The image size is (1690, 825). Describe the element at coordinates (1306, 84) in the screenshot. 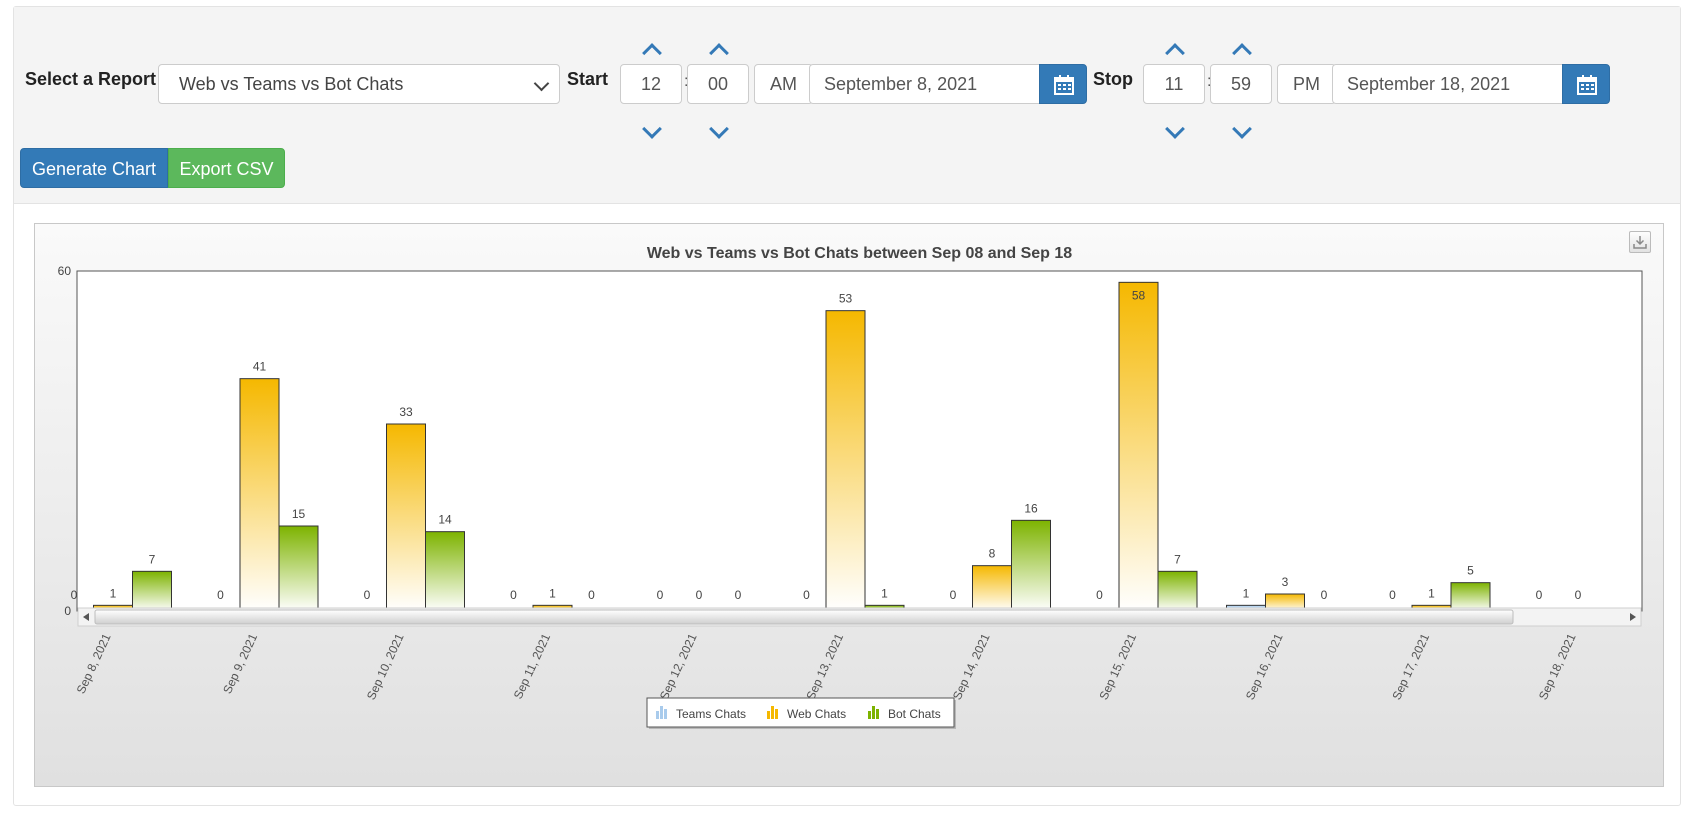

I see `stop-ampm-toggle: PM` at that location.